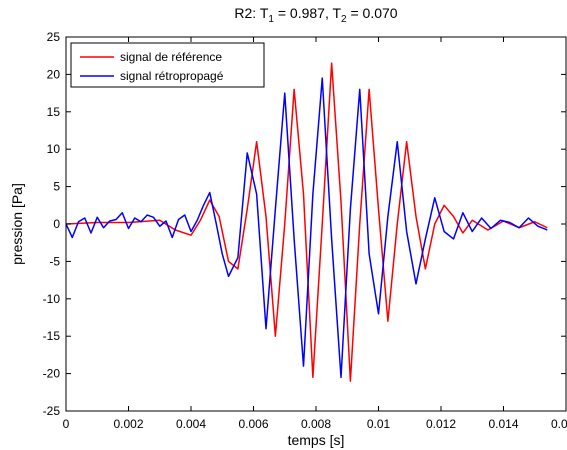 This screenshot has width=567, height=450. What do you see at coordinates (172, 76) in the screenshot?
I see `legend-label-backpropagated: signal rétropropagé` at bounding box center [172, 76].